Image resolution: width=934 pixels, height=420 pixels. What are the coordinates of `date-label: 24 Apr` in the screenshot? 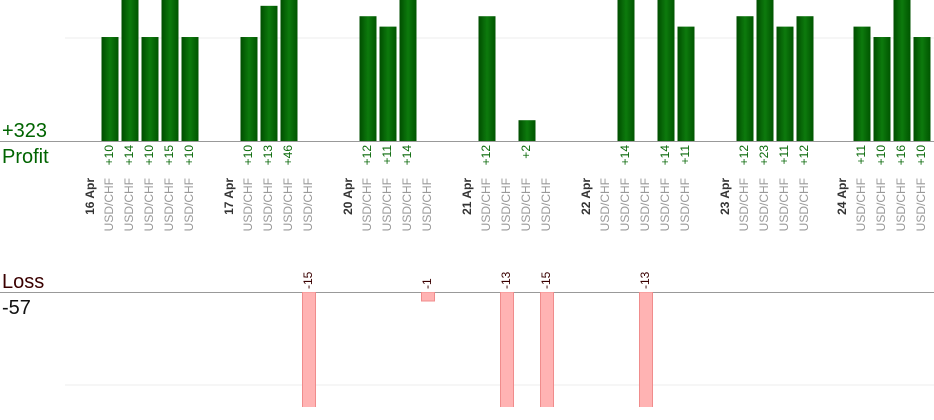 It's located at (842, 196).